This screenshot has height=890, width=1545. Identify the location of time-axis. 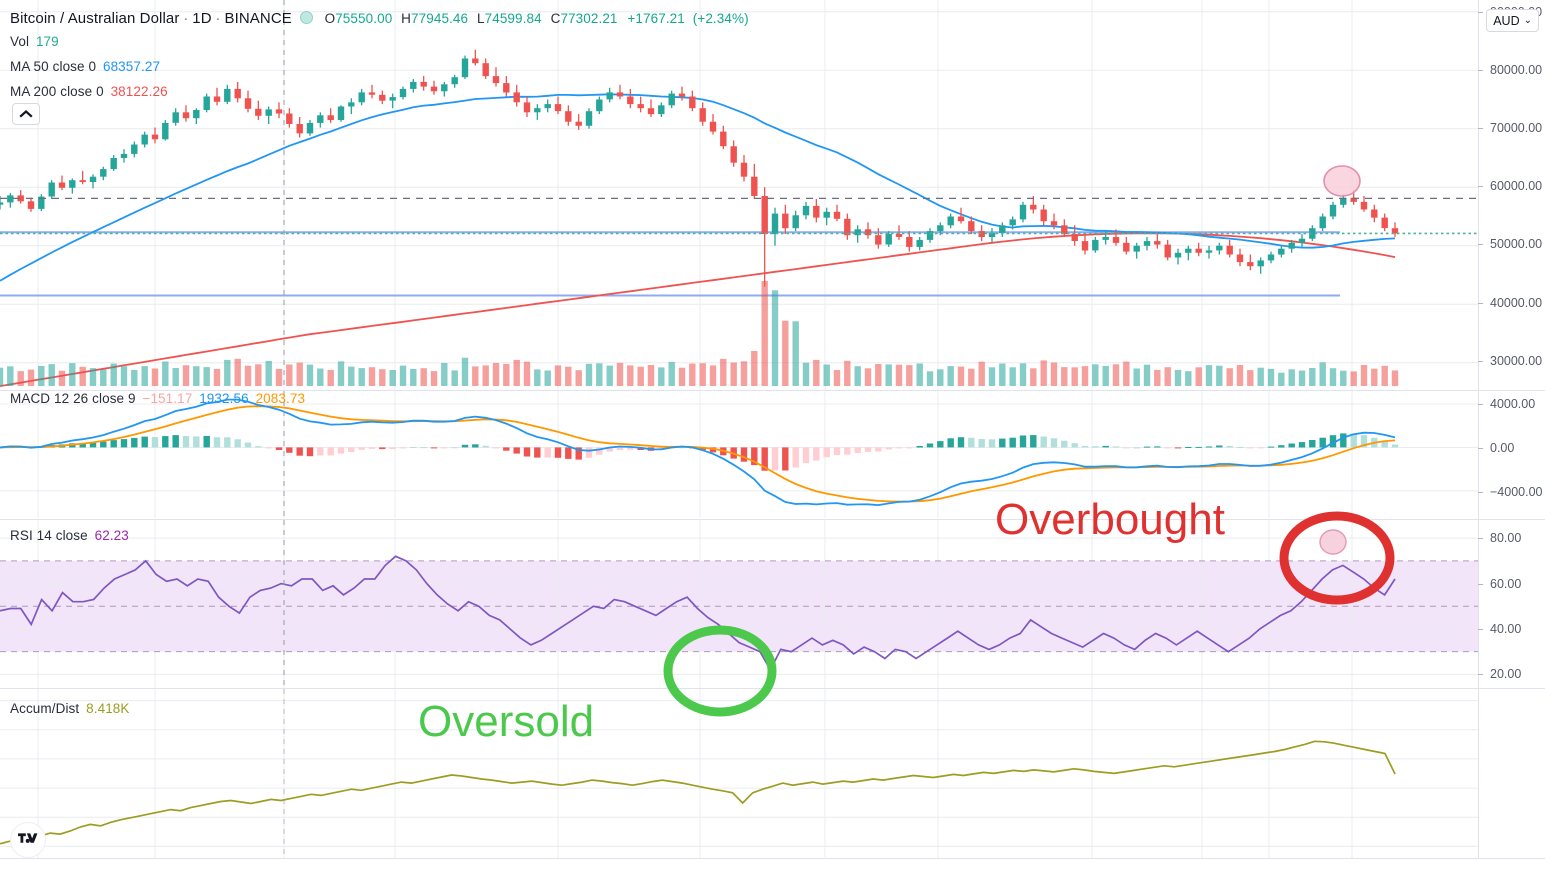
(772, 874).